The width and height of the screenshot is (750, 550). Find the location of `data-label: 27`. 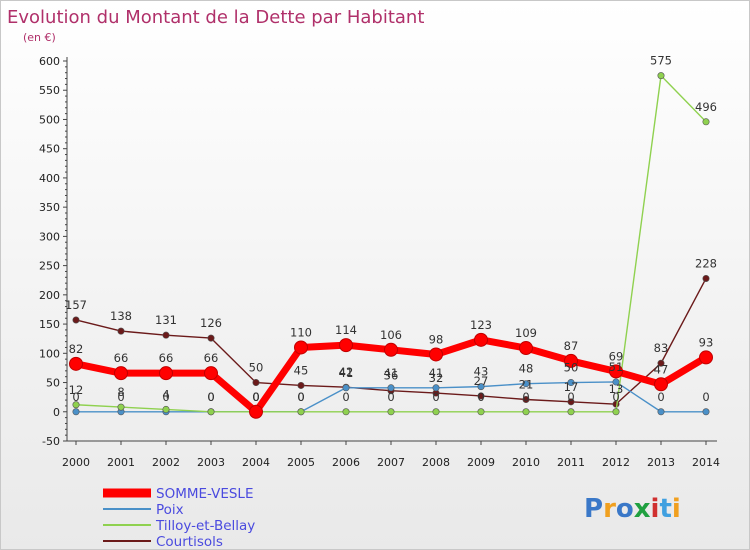

data-label: 27 is located at coordinates (481, 381).